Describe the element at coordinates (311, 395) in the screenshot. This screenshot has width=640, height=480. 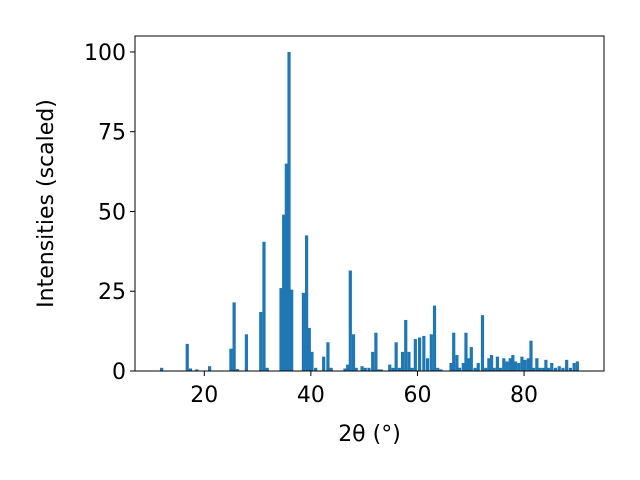
I see `x-tick-label: 40` at that location.